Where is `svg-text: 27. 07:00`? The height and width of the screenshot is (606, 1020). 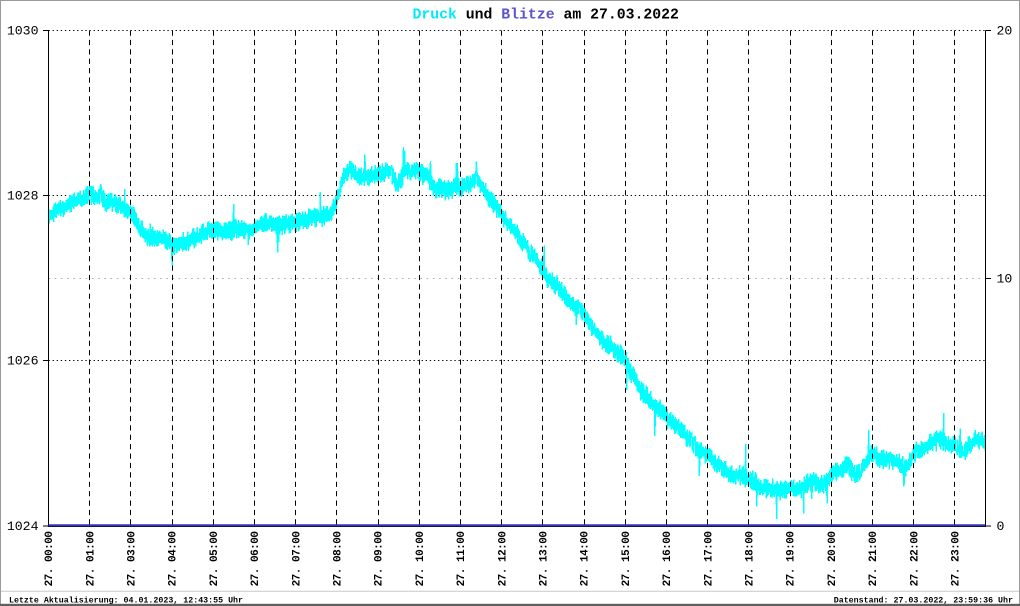
svg-text: 27. 07:00 is located at coordinates (297, 559).